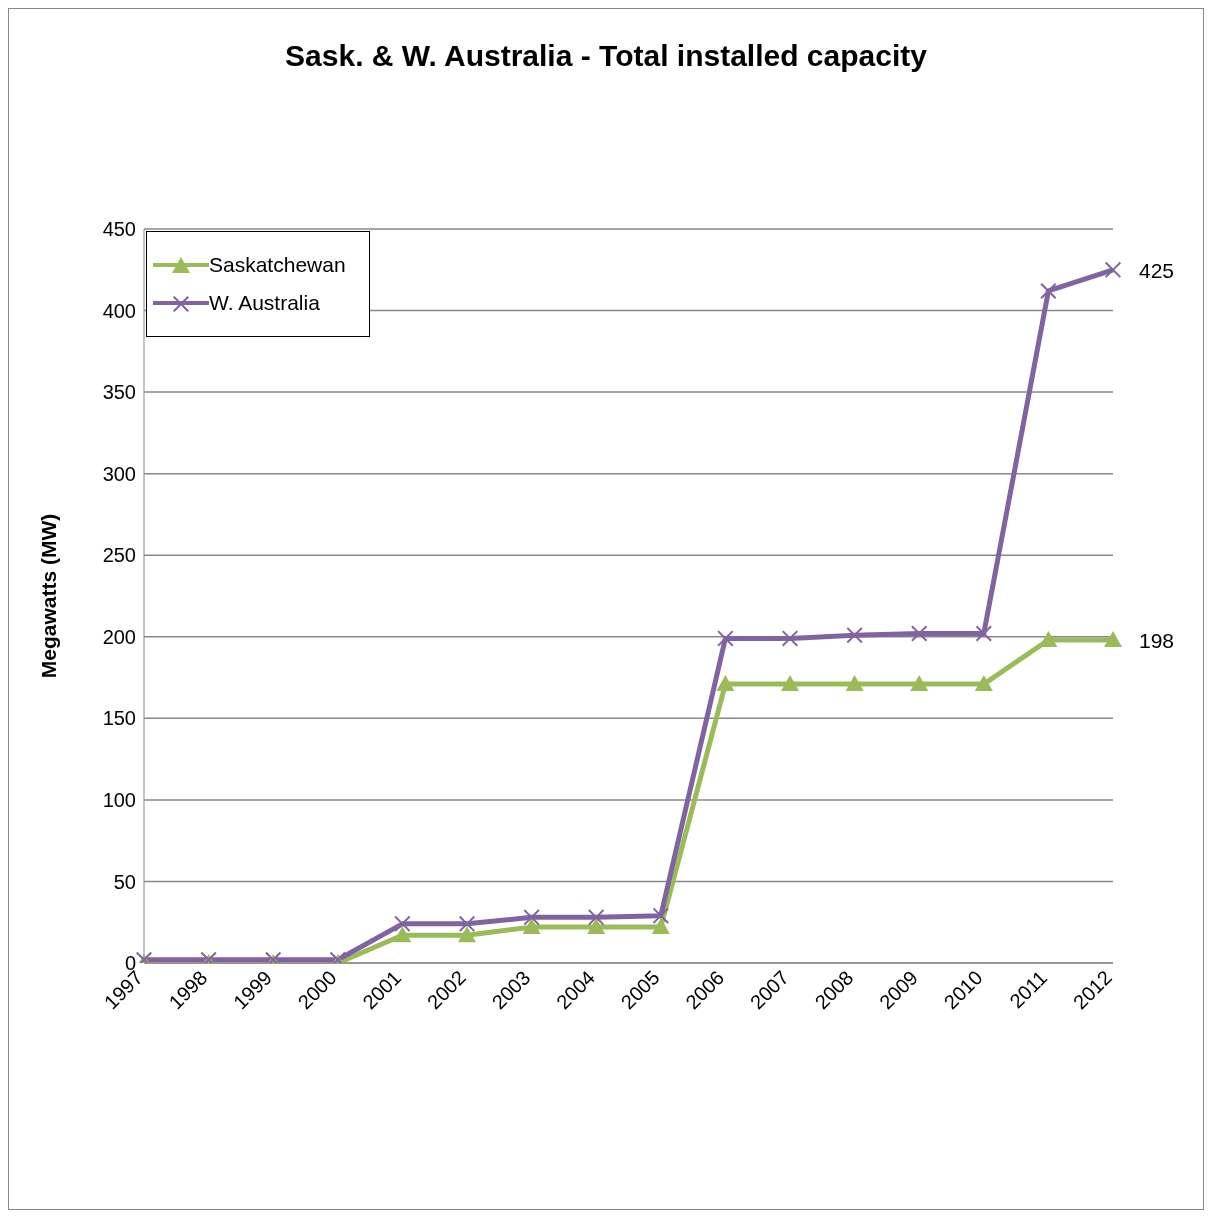 This screenshot has width=1210, height=1216. Describe the element at coordinates (119, 636) in the screenshot. I see `y-tick-label: 200` at that location.